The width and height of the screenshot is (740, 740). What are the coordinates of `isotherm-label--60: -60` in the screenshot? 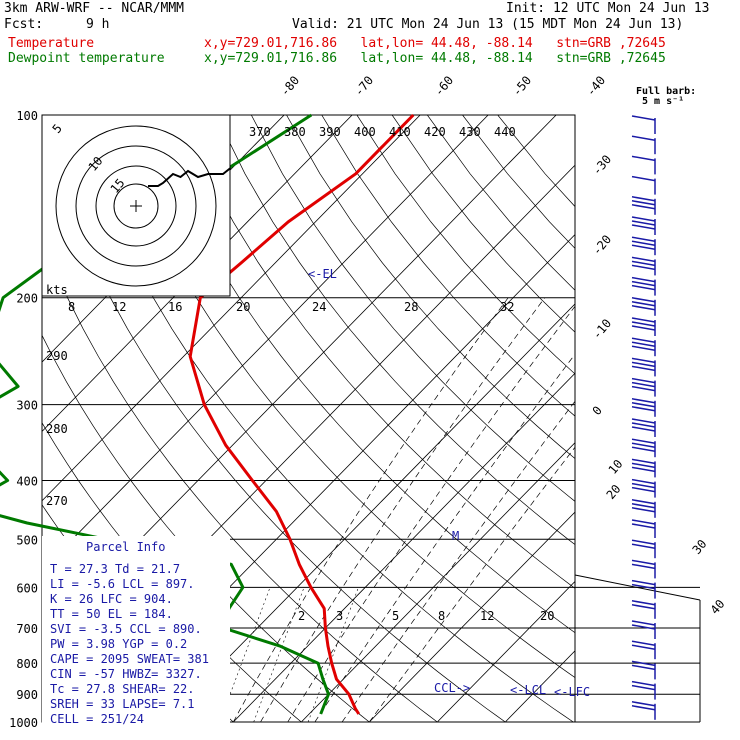 It's located at (444, 86).